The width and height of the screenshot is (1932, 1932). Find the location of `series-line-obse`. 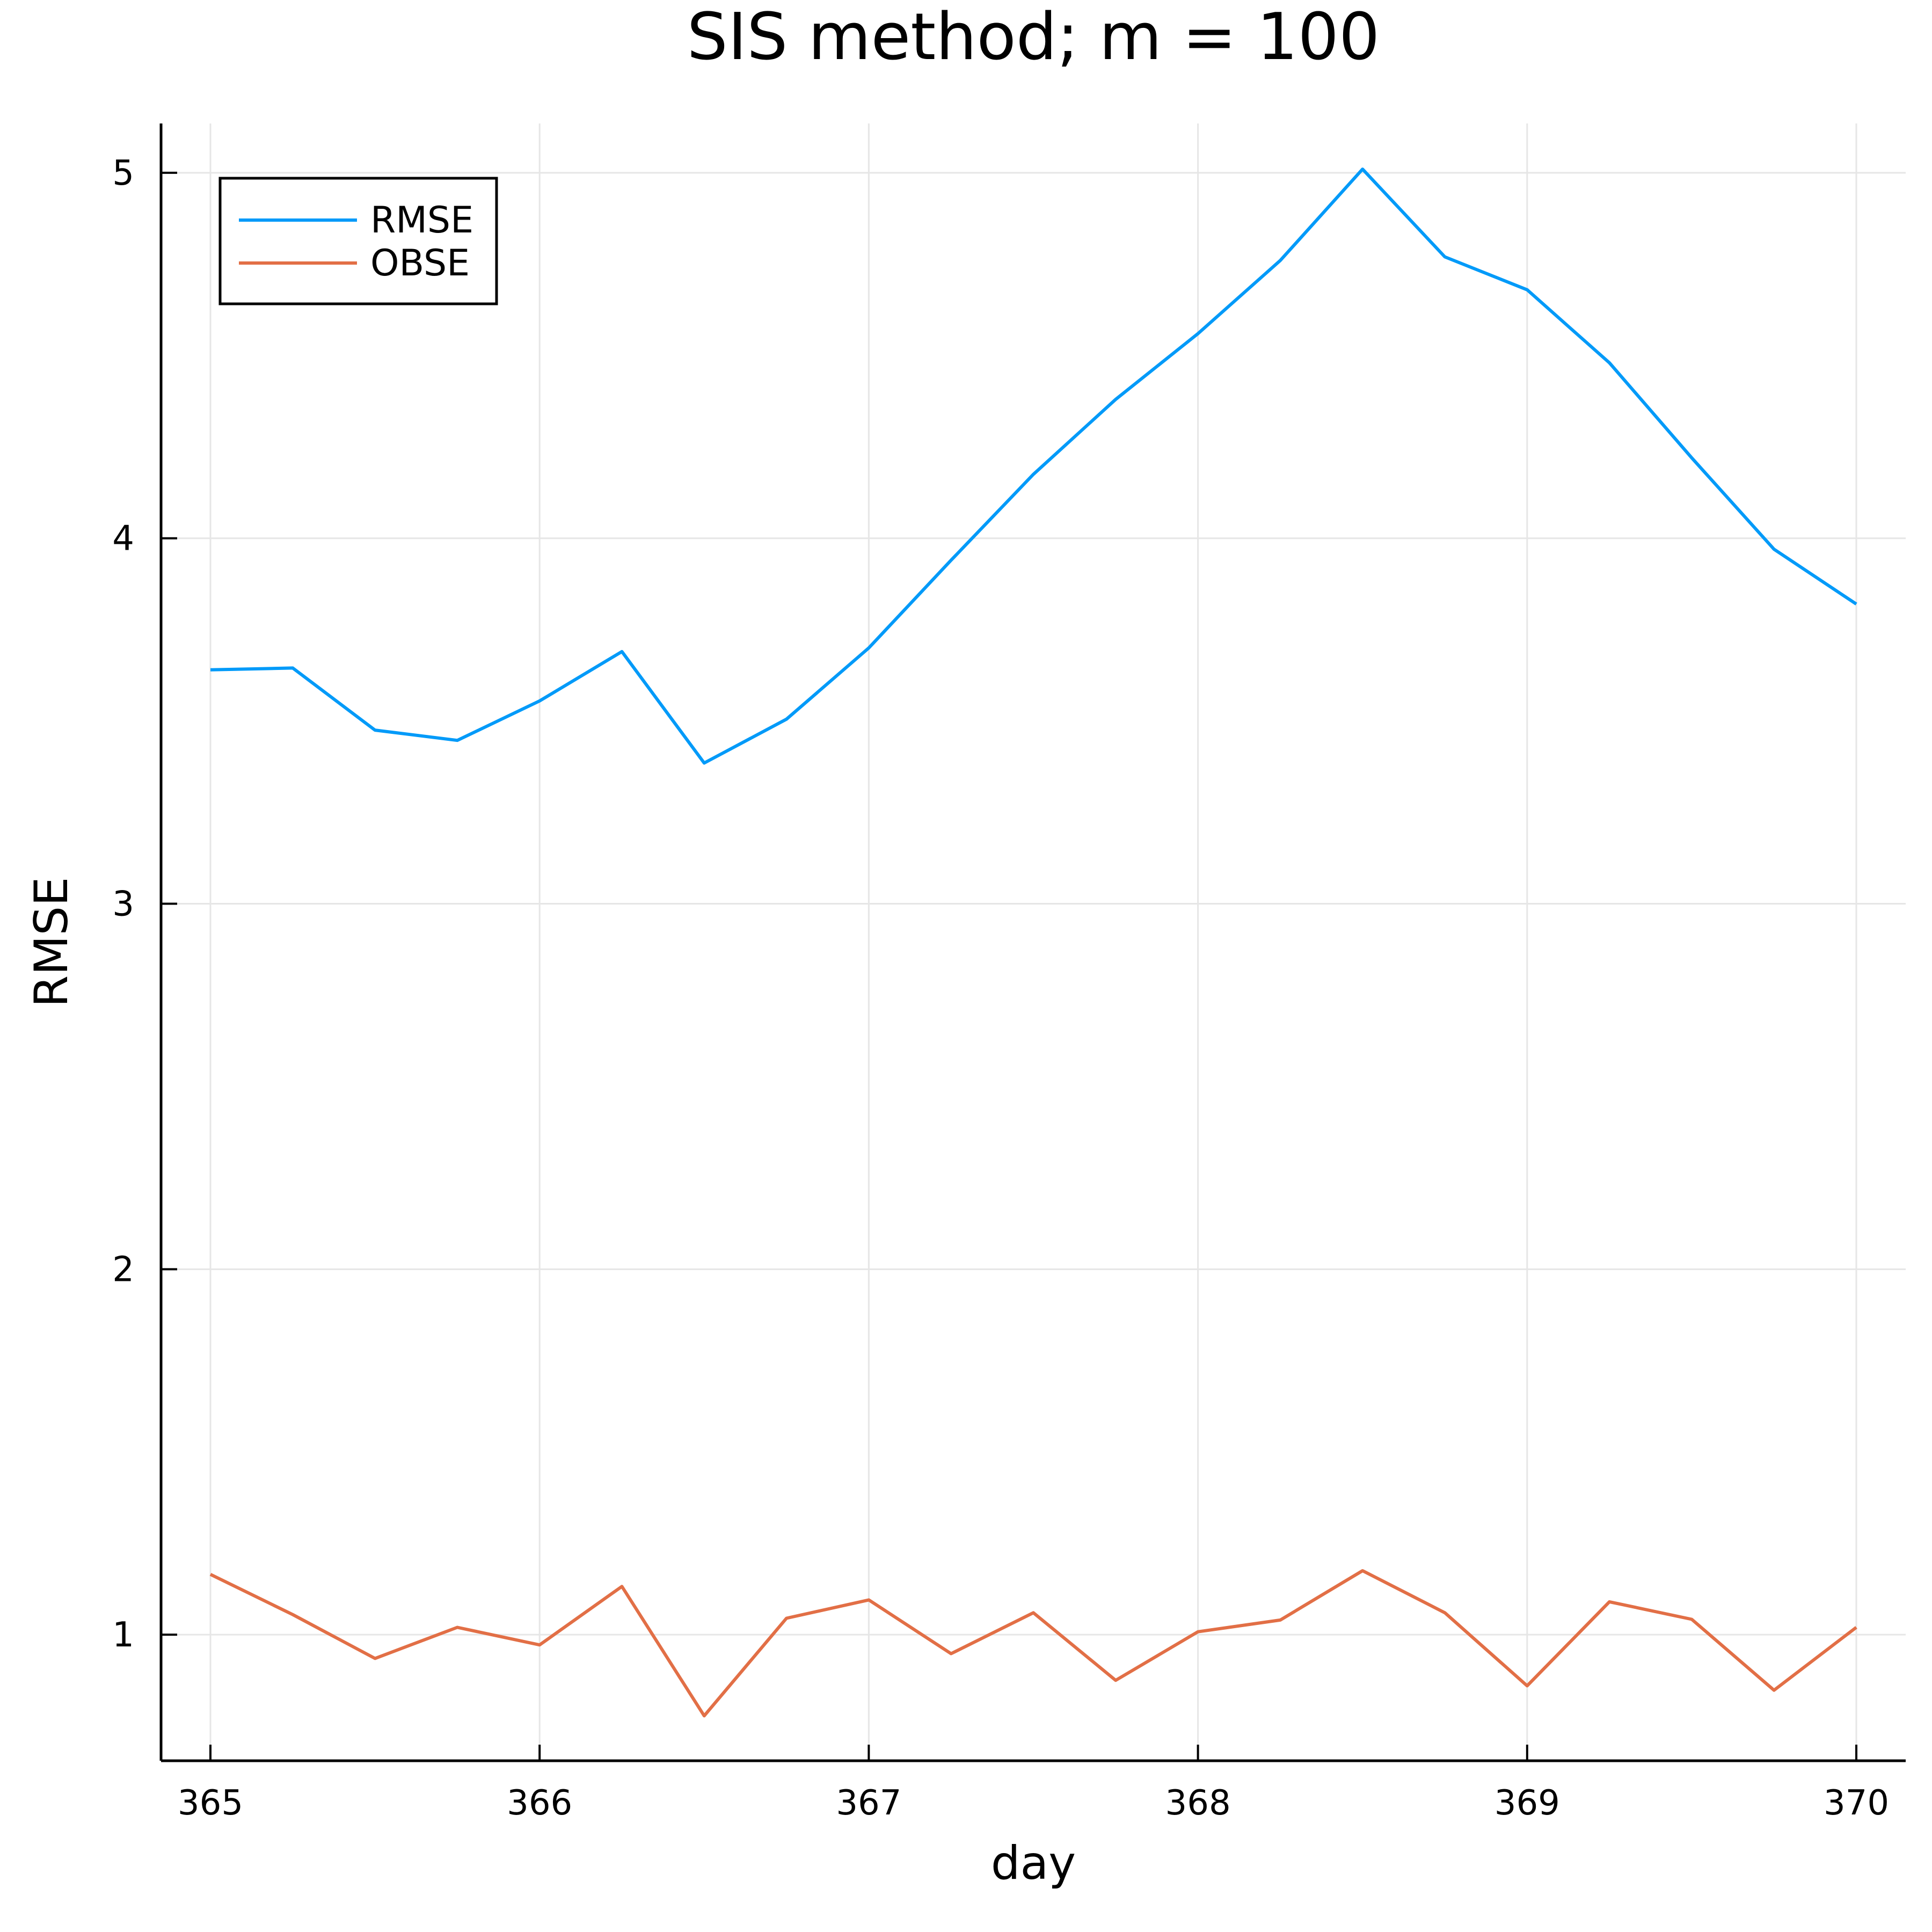

series-line-obse is located at coordinates (1033, 1643).